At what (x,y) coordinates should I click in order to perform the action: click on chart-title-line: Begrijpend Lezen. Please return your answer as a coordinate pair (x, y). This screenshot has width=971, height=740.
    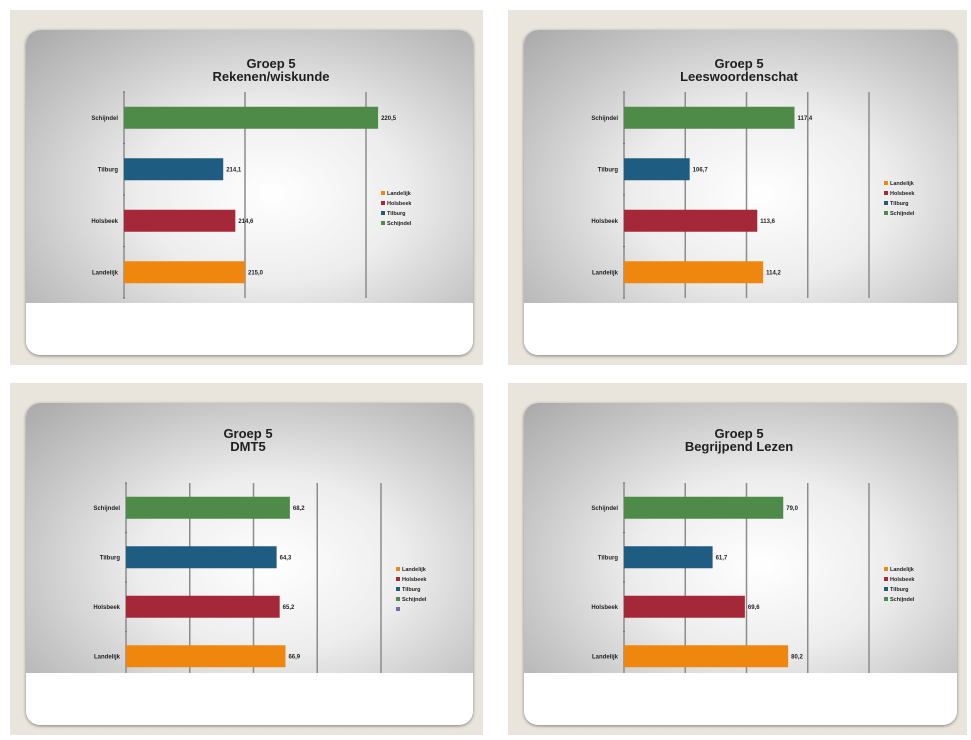
    Looking at the image, I should click on (739, 446).